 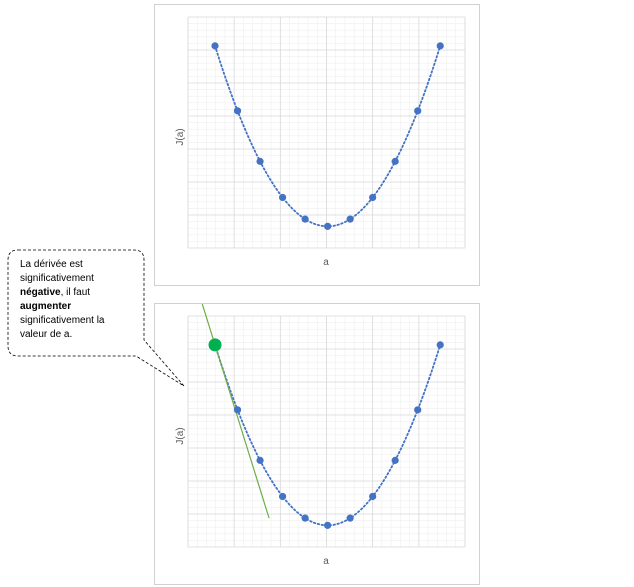 I want to click on callout-line: valeur de a., so click(x=46, y=334).